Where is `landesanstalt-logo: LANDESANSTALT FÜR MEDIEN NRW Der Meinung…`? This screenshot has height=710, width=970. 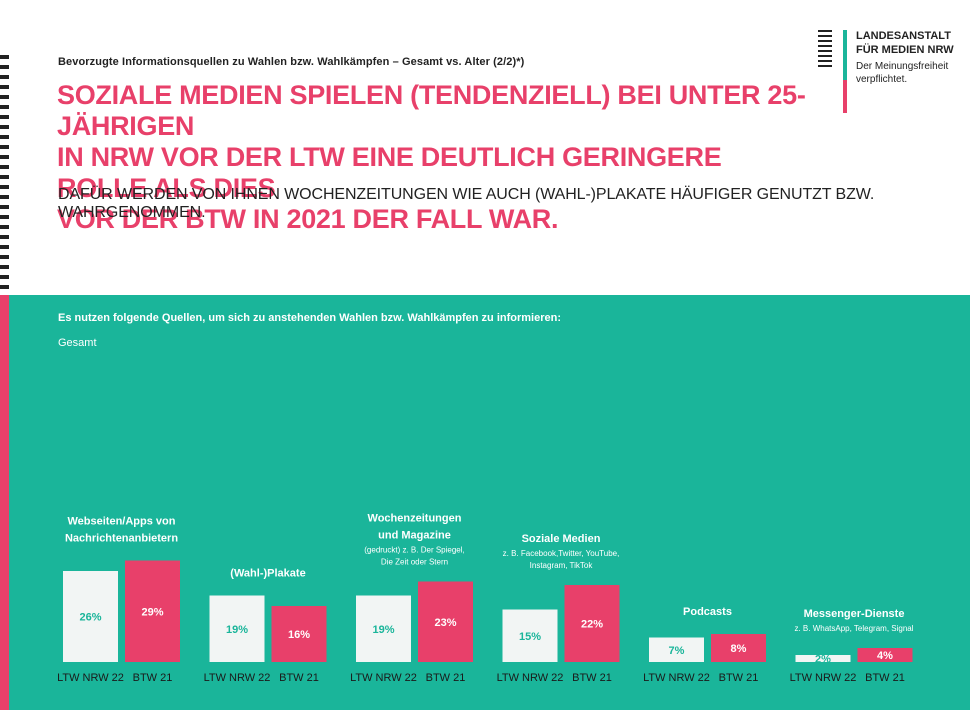
landesanstalt-logo: LANDESANSTALT FÜR MEDIEN NRW Der Meinung… is located at coordinates (893, 72).